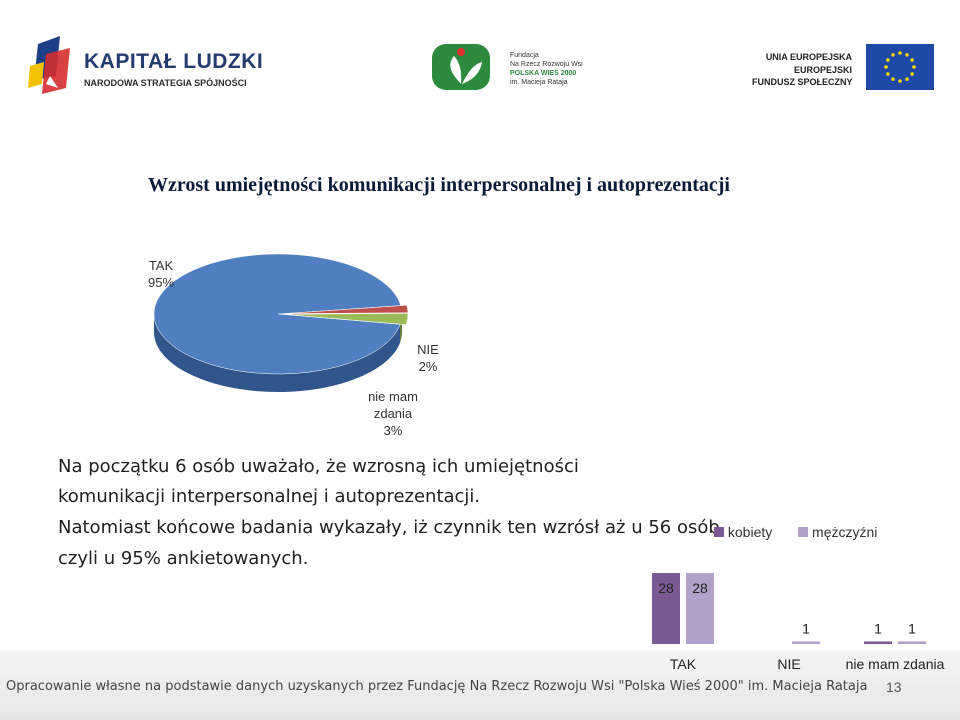 The width and height of the screenshot is (960, 720). I want to click on footer-band, so click(480, 685).